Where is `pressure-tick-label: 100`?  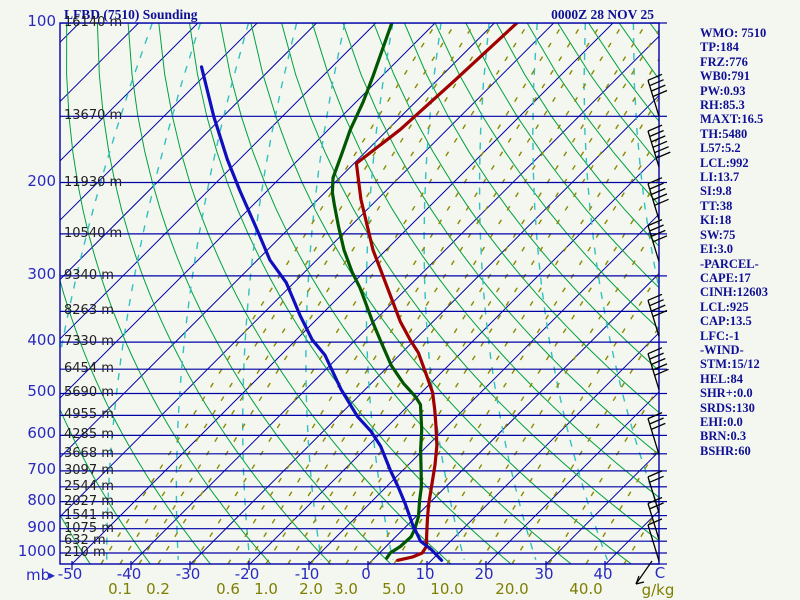
pressure-tick-label: 100 is located at coordinates (41, 21).